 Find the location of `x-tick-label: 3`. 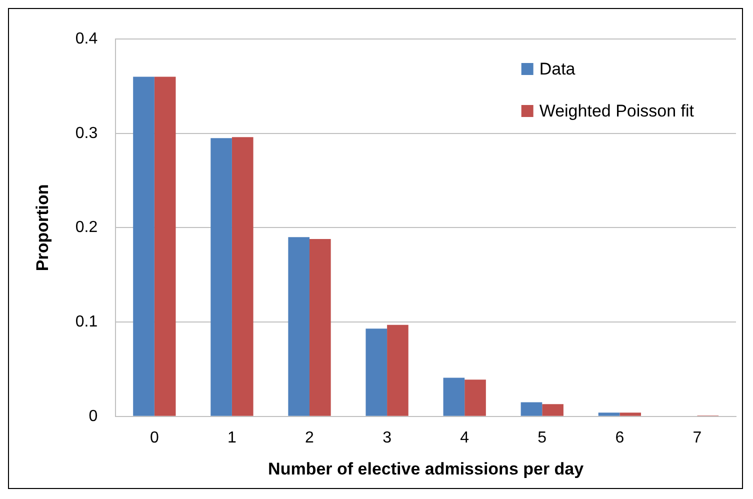

x-tick-label: 3 is located at coordinates (387, 437).